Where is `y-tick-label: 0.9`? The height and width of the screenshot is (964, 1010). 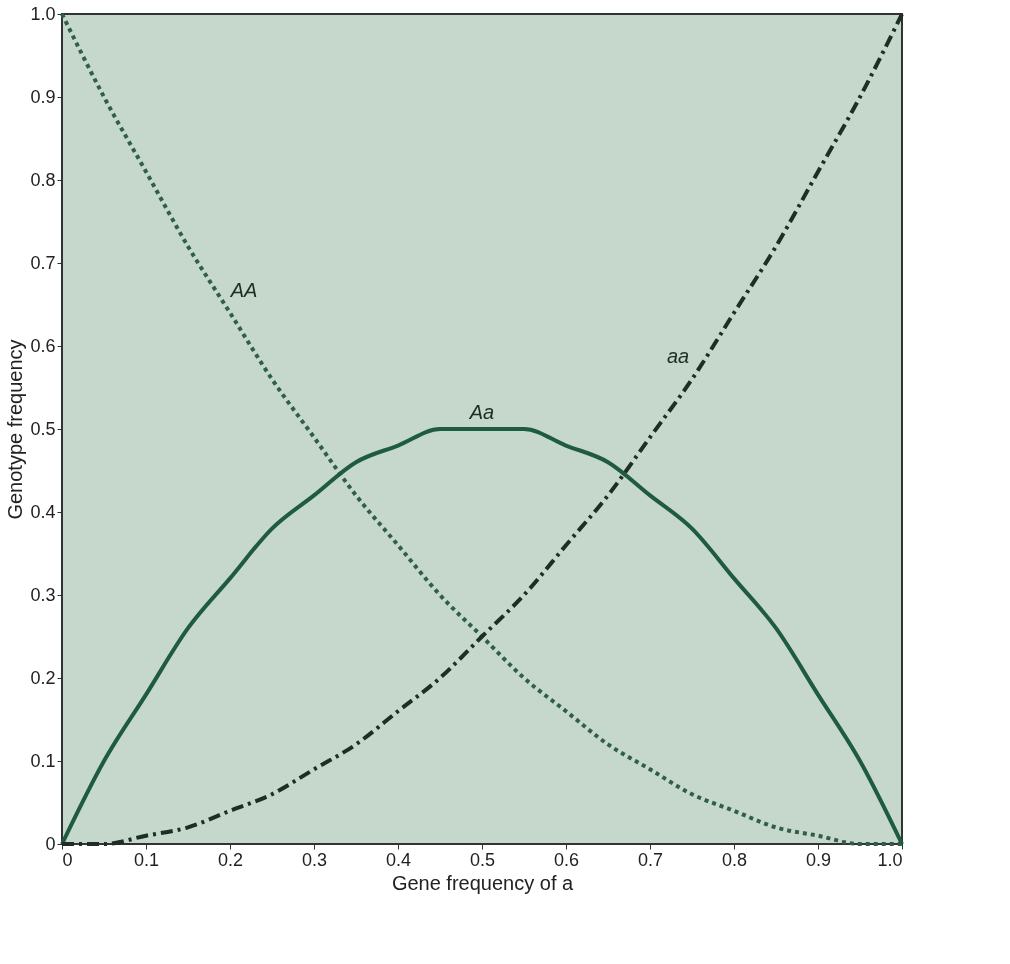
y-tick-label: 0.9 is located at coordinates (43, 96).